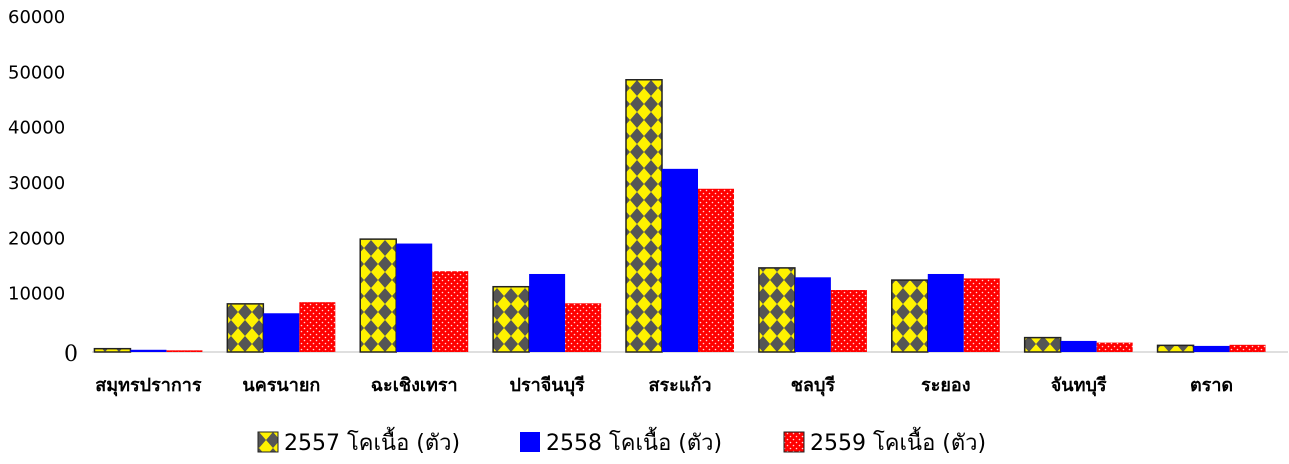  Describe the element at coordinates (680, 385) in the screenshot. I see `x-tick-label: สระแก้ว` at that location.